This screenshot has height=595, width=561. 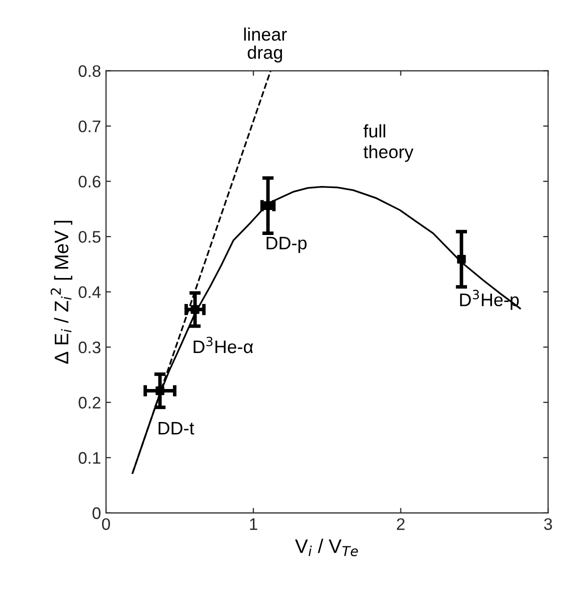 I want to click on y-tick-label: 0.7, so click(x=89, y=126).